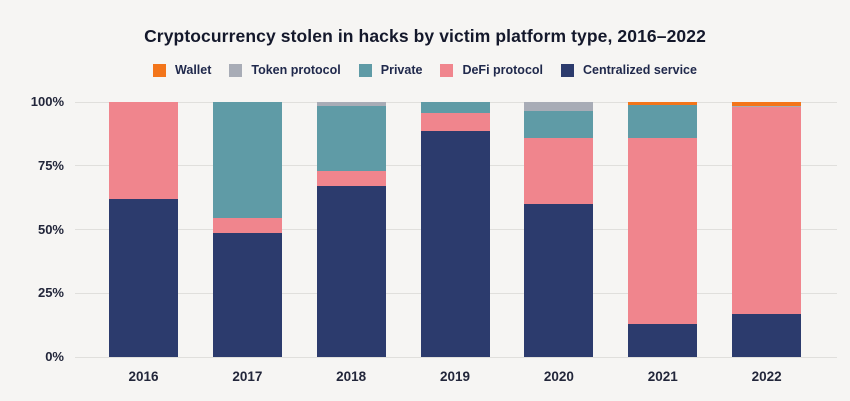 This screenshot has height=401, width=850. I want to click on bar-segment-2020-centralized-service, so click(559, 280).